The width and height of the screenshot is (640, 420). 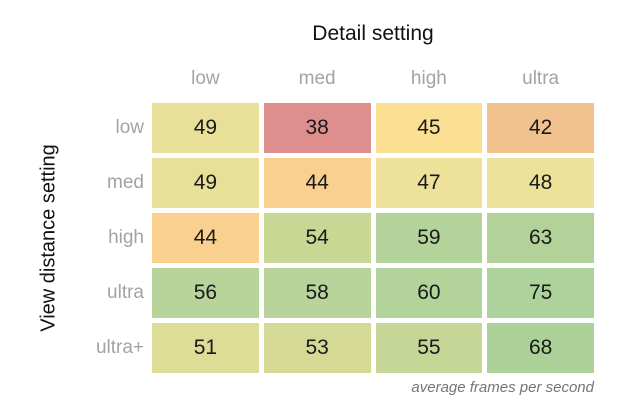 What do you see at coordinates (125, 292) in the screenshot?
I see `row-label: ultra` at bounding box center [125, 292].